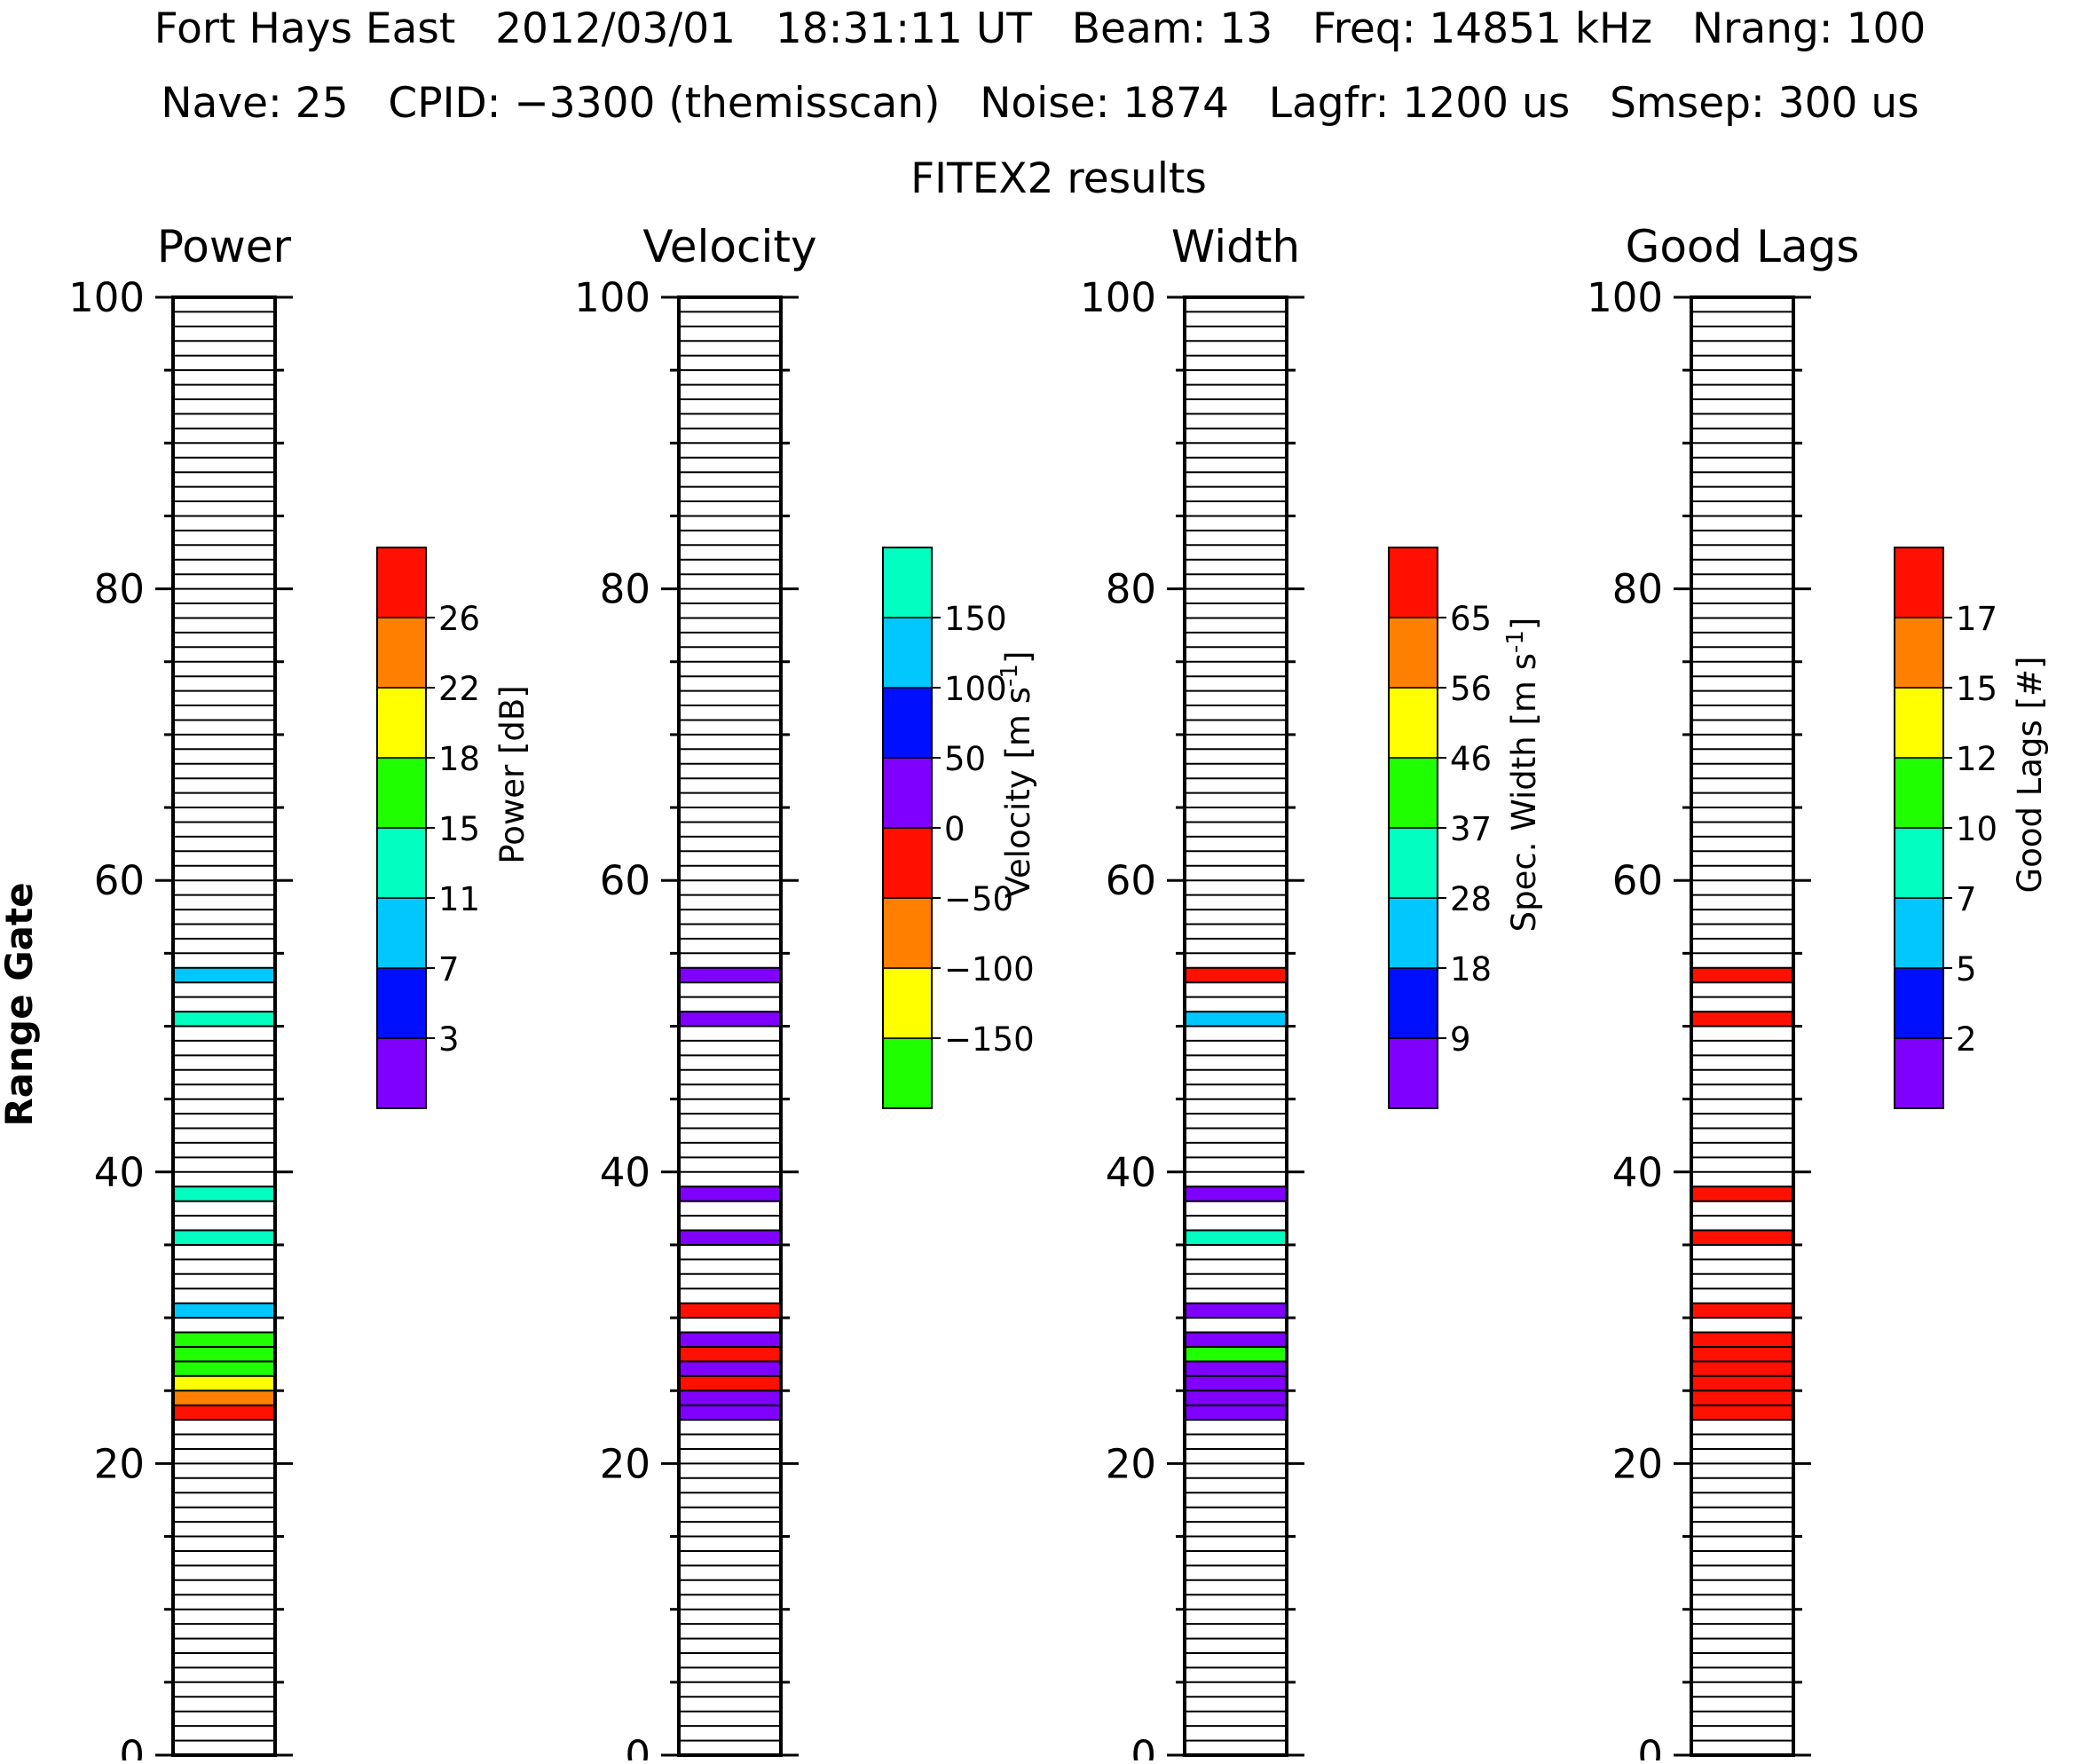 Image resolution: width=2080 pixels, height=1764 pixels. Describe the element at coordinates (1471, 619) in the screenshot. I see `colorbar-tick-label: 65` at that location.